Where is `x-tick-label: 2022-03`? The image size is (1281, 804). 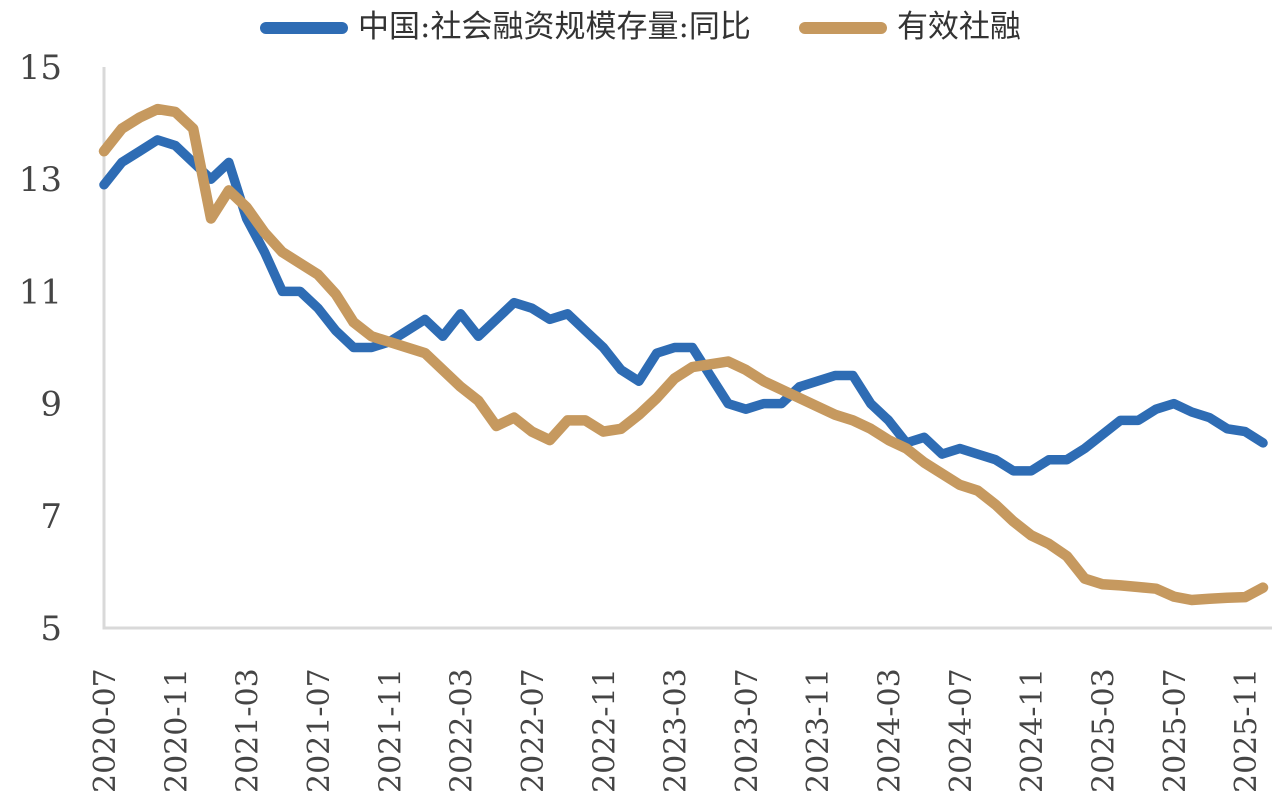 x-tick-label: 2022-03 is located at coordinates (462, 730).